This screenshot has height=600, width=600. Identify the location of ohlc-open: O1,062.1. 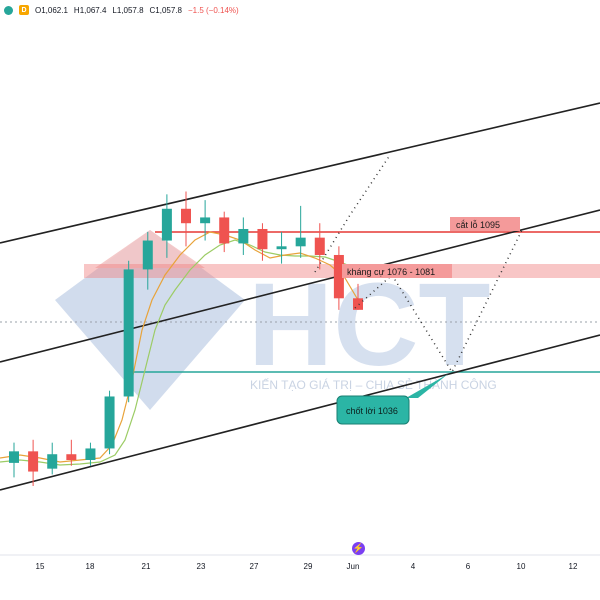
(51, 10).